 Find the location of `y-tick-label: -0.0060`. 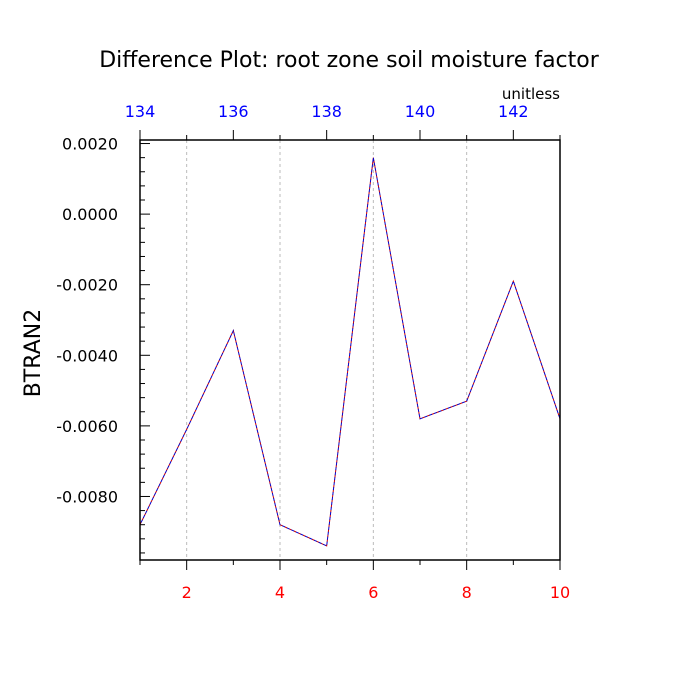

y-tick-label: -0.0060 is located at coordinates (87, 426).